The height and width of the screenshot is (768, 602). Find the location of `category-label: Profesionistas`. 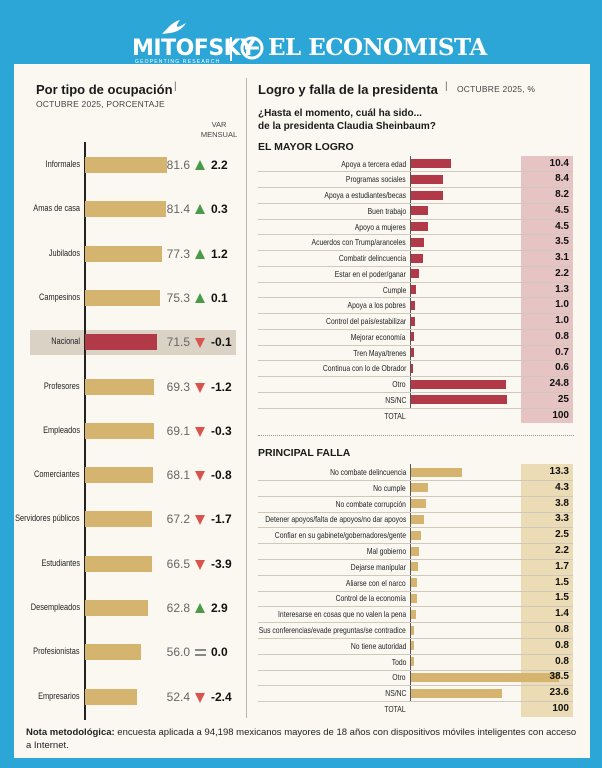

category-label: Profesionistas is located at coordinates (56, 651).